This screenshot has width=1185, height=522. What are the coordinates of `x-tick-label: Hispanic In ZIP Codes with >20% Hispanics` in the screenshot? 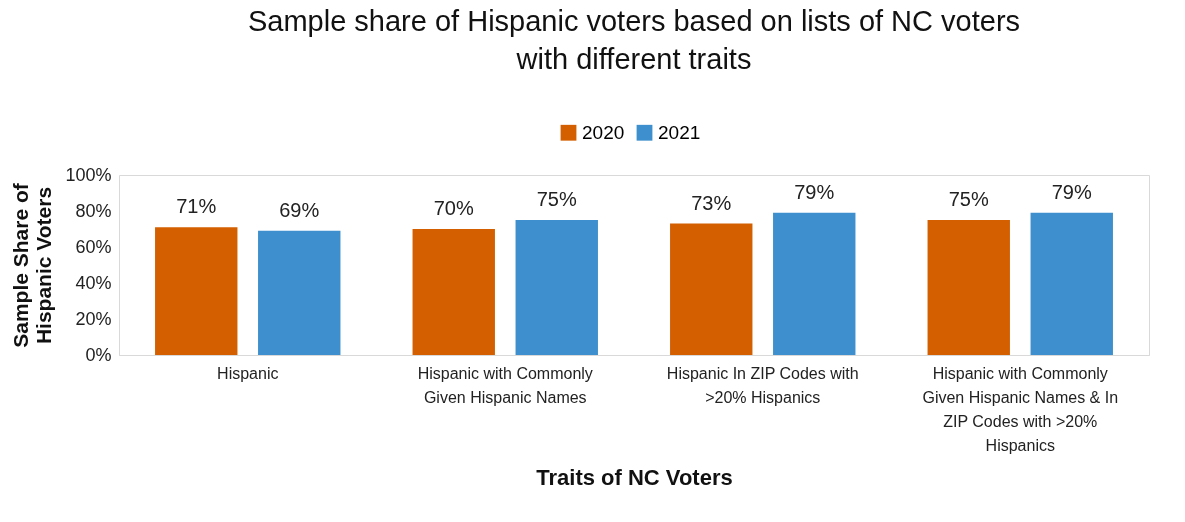 It's located at (762, 385).